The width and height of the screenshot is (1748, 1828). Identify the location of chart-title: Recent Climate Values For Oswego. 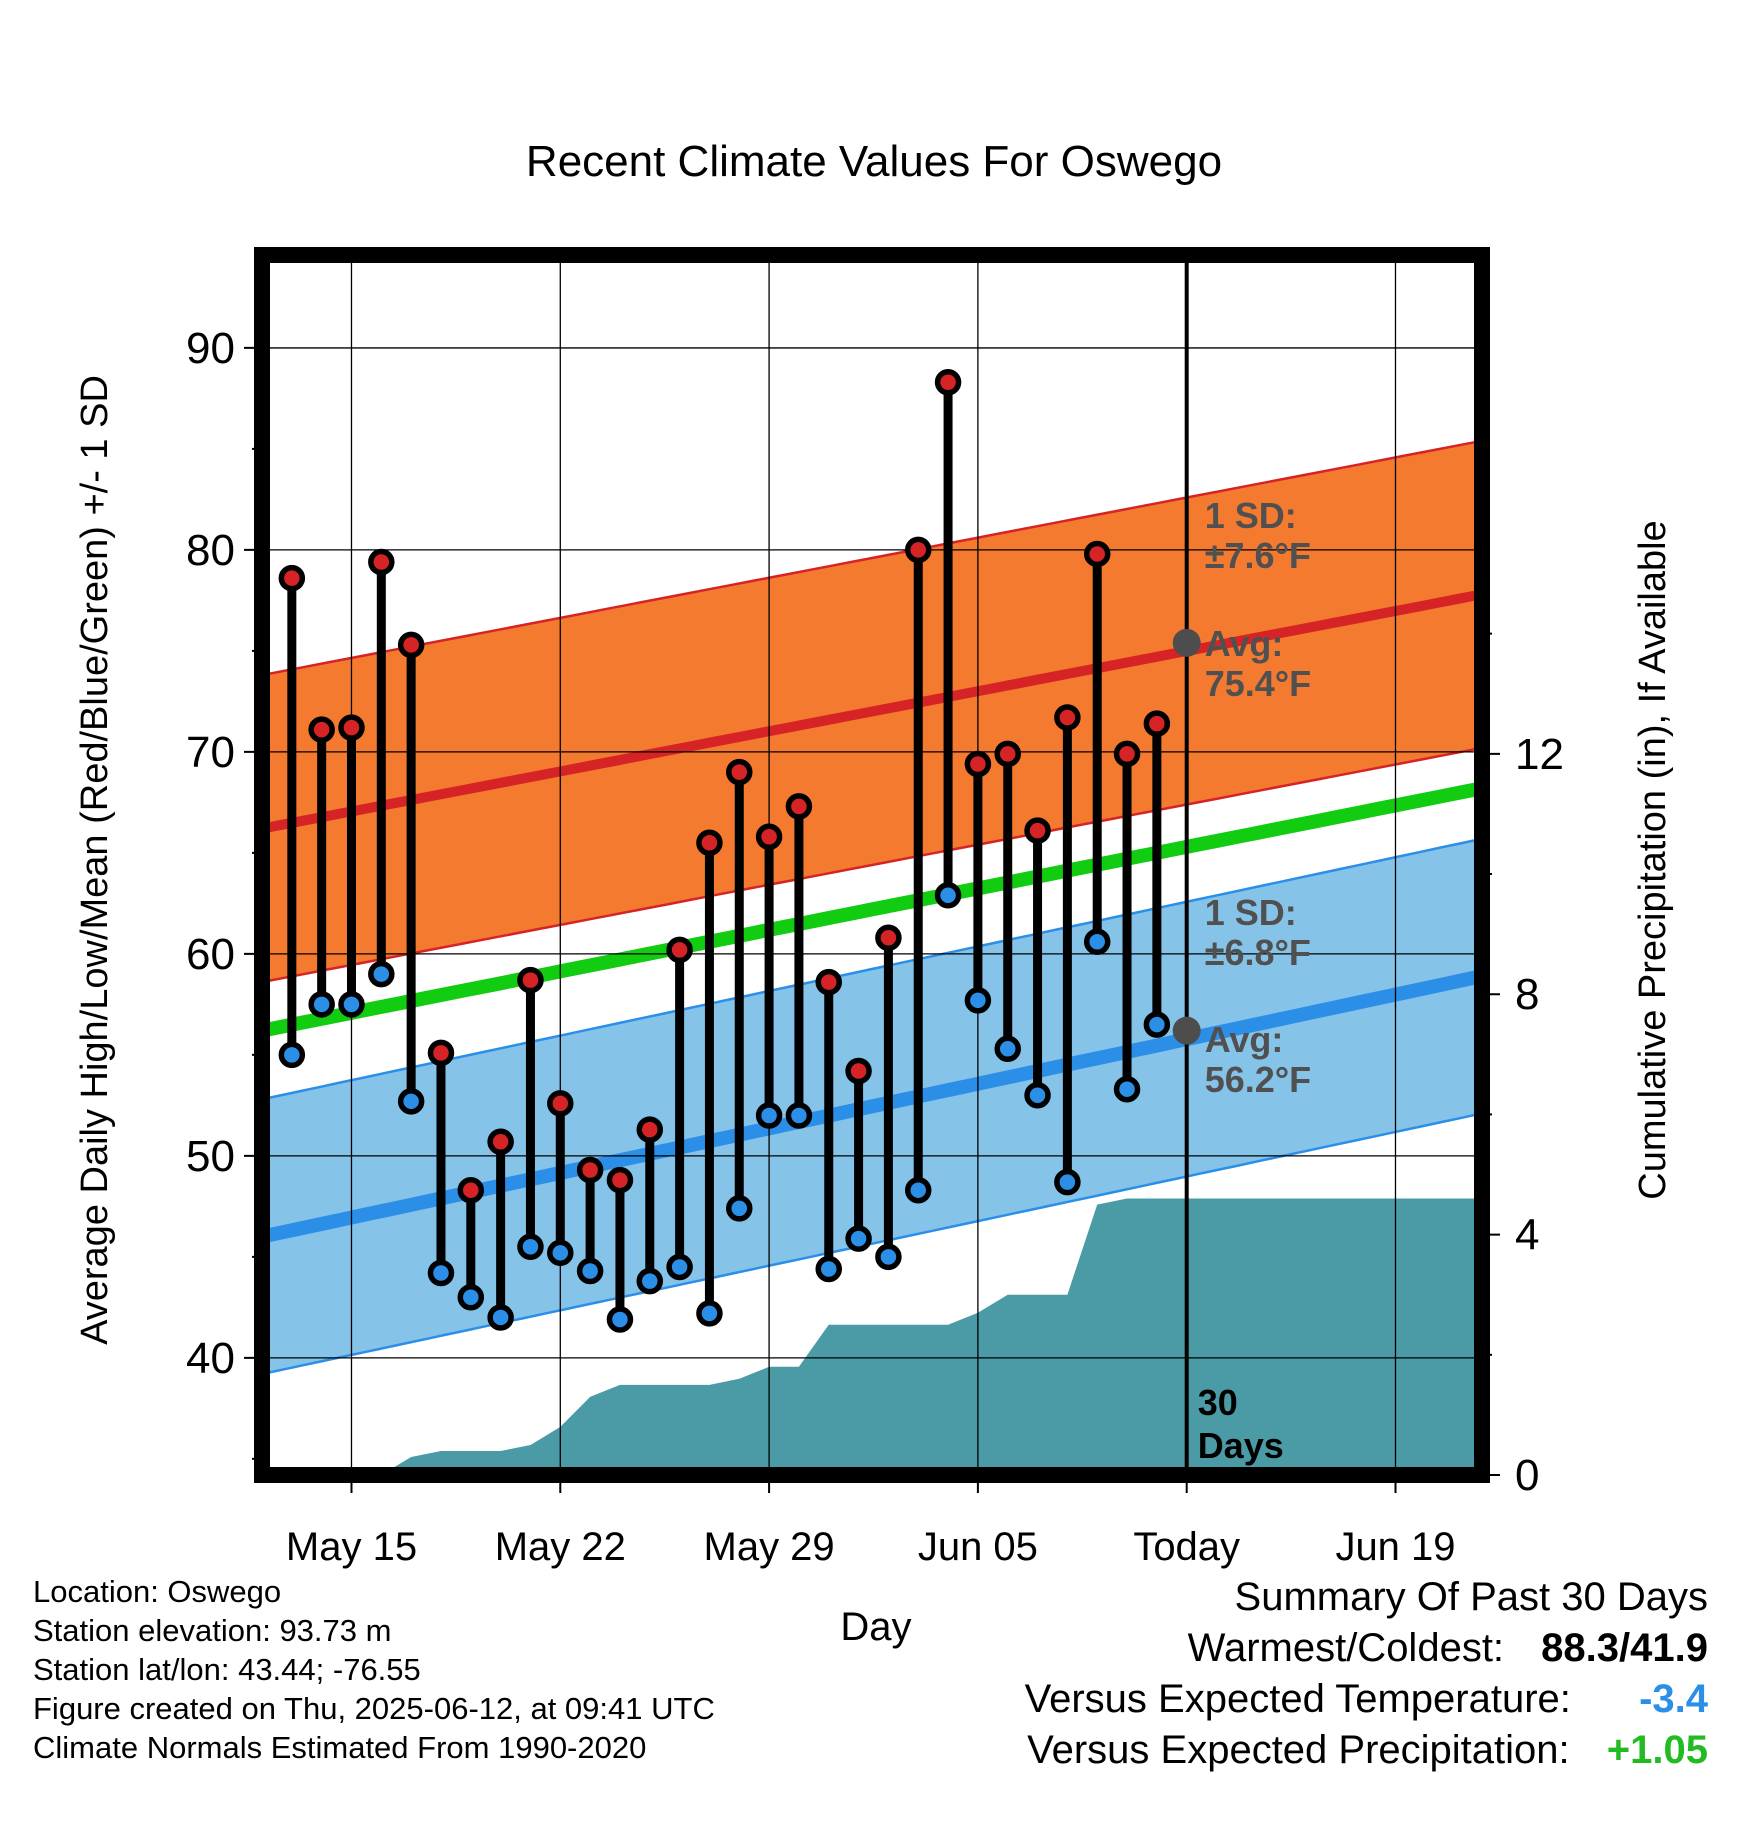
(874, 161).